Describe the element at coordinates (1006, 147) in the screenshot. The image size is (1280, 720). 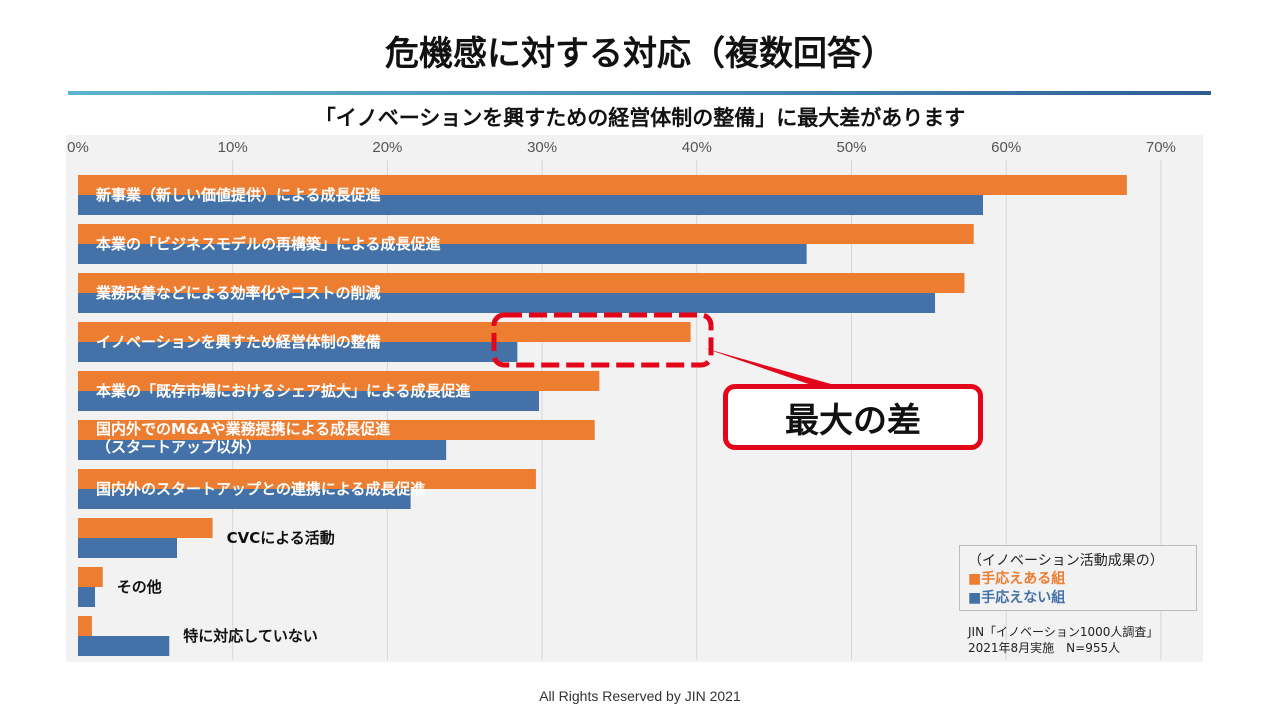
I see `x-tick-label: 60%` at that location.